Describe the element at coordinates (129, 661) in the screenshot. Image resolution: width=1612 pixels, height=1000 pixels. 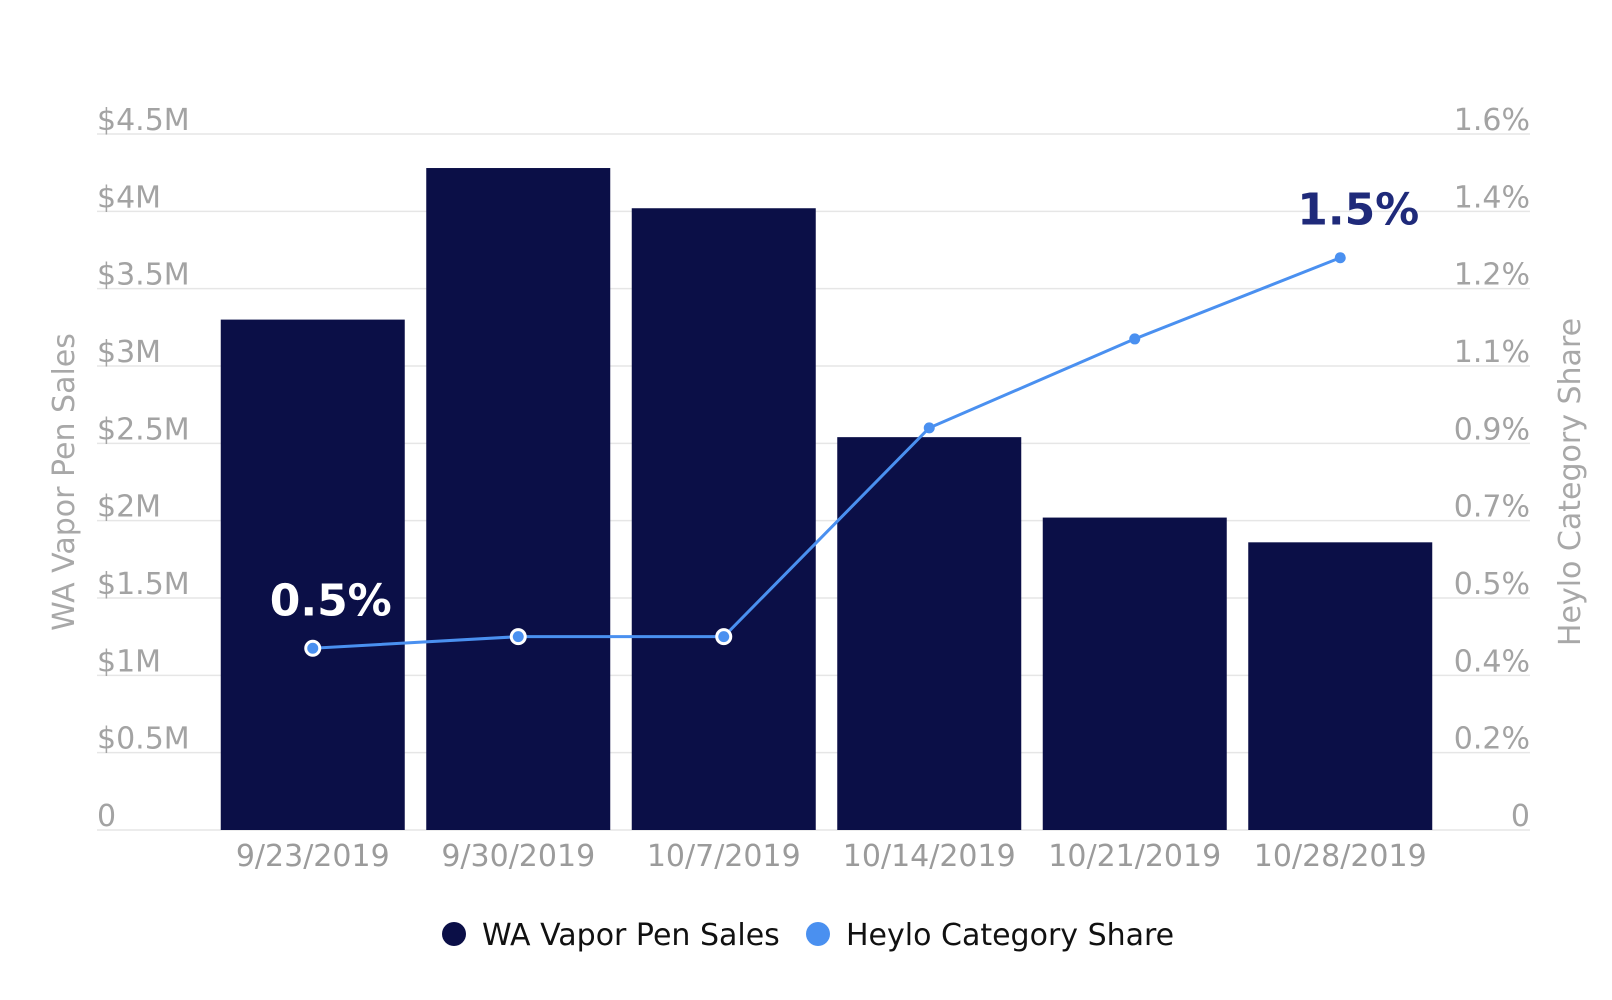
I see `y-left-tick-label: $1M` at that location.